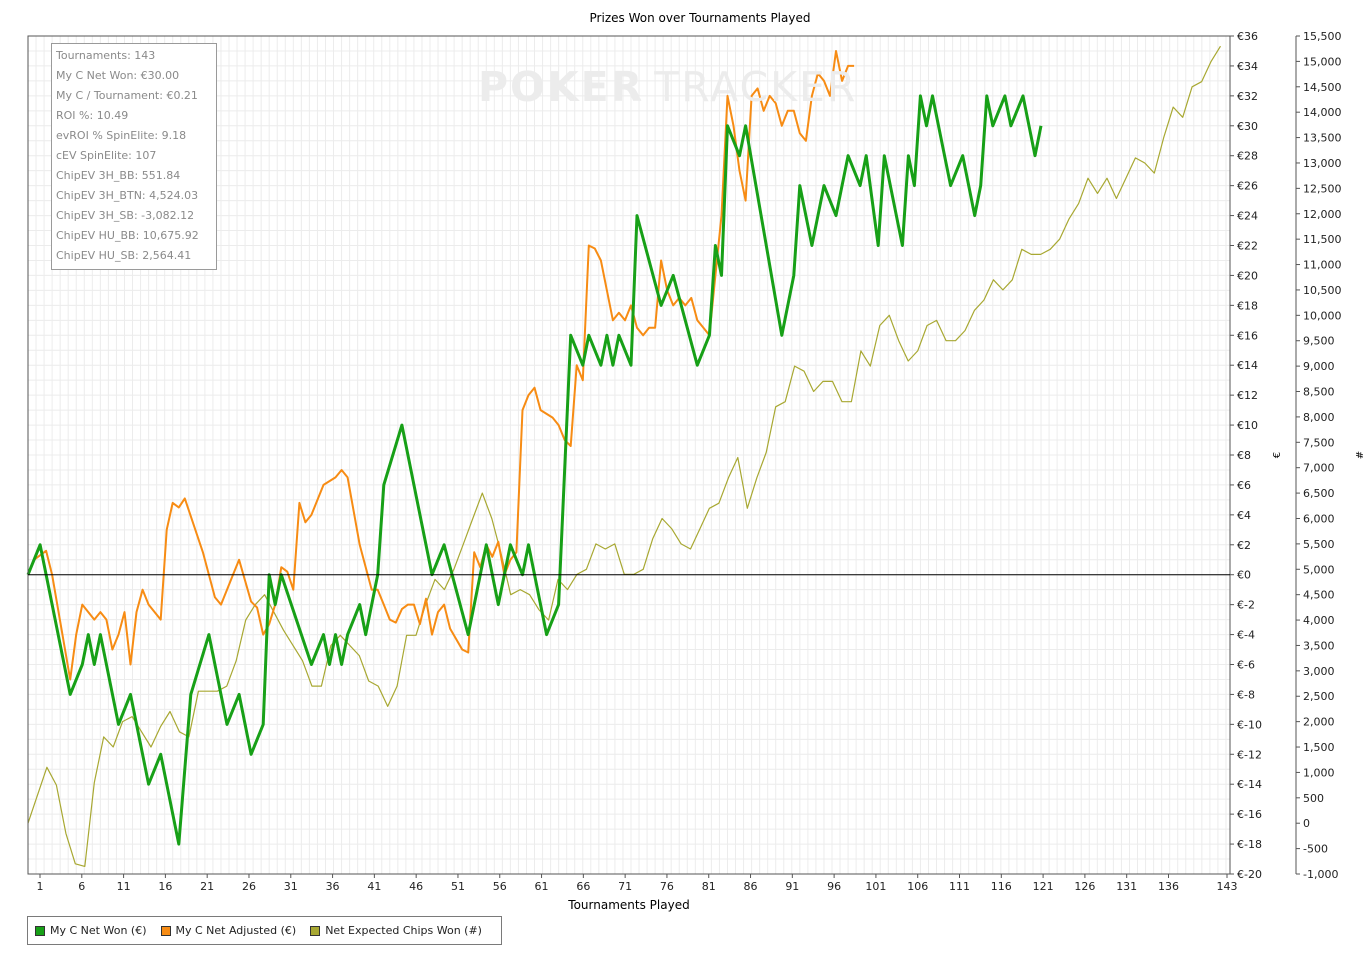 The image size is (1368, 961). What do you see at coordinates (249, 886) in the screenshot?
I see `x-tick-label: 26` at bounding box center [249, 886].